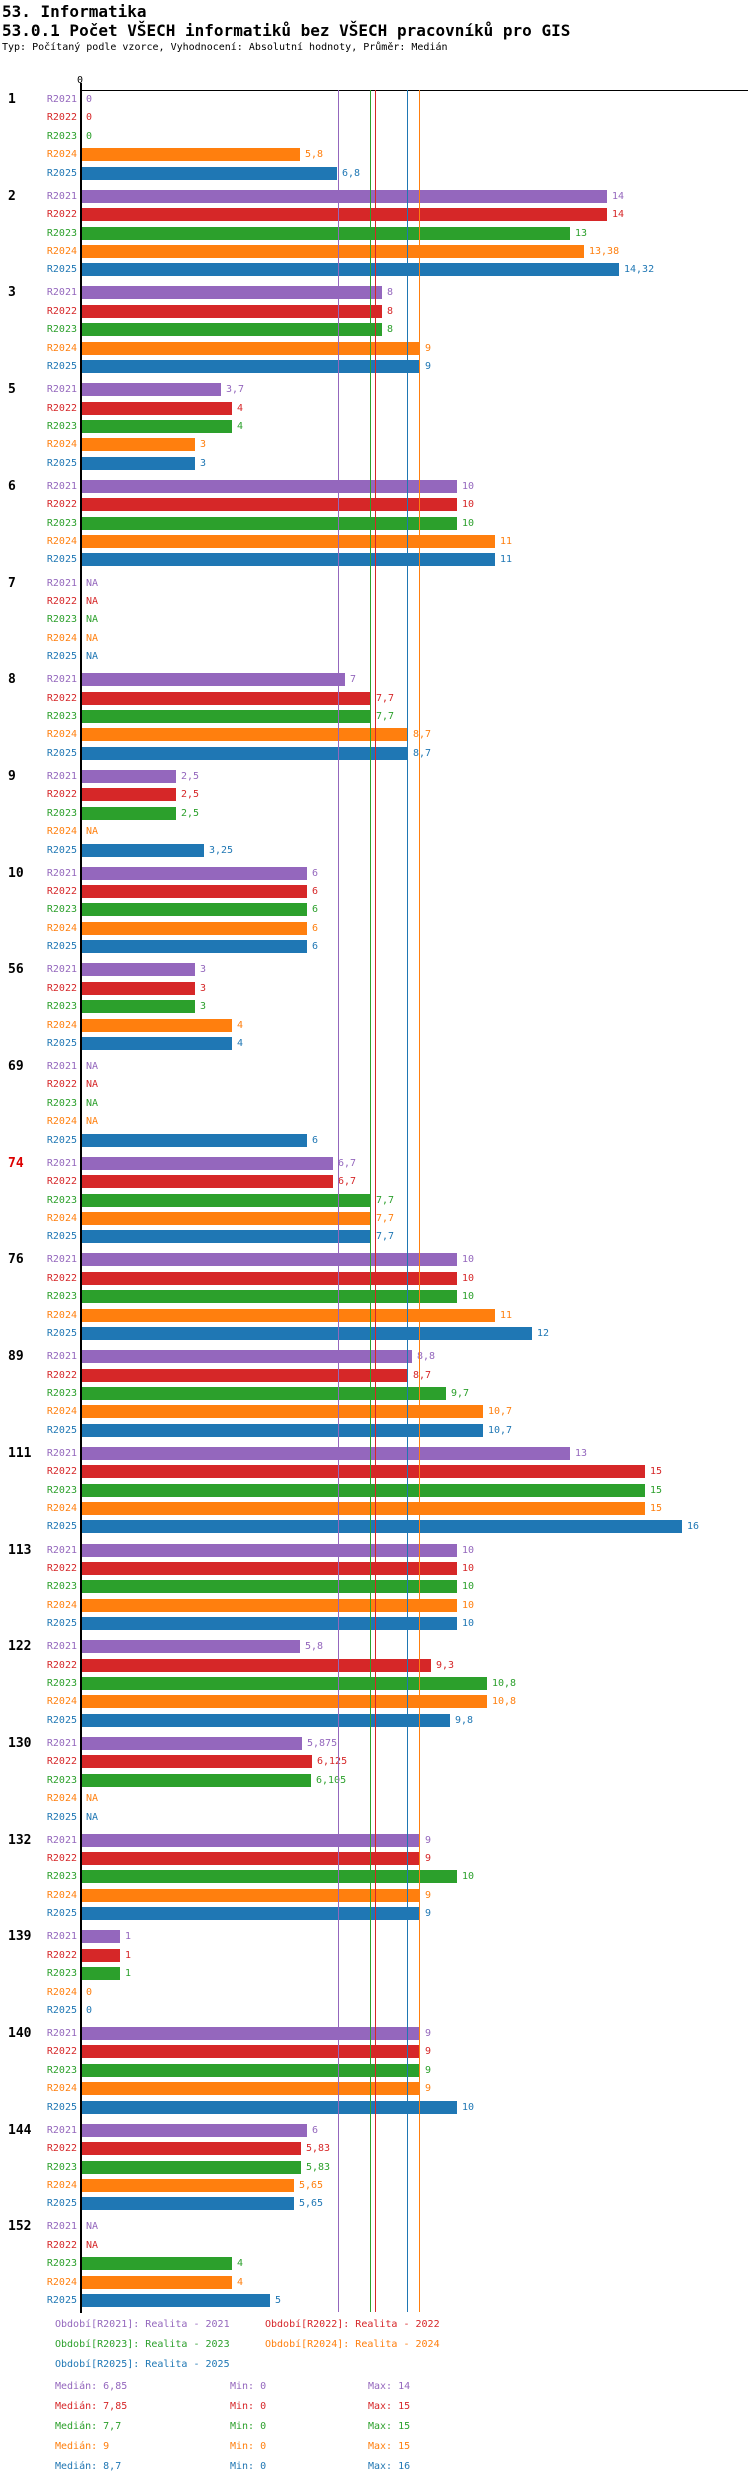 The height and width of the screenshot is (2480, 750). Describe the element at coordinates (20, 1840) in the screenshot. I see `category-label: 132` at that location.